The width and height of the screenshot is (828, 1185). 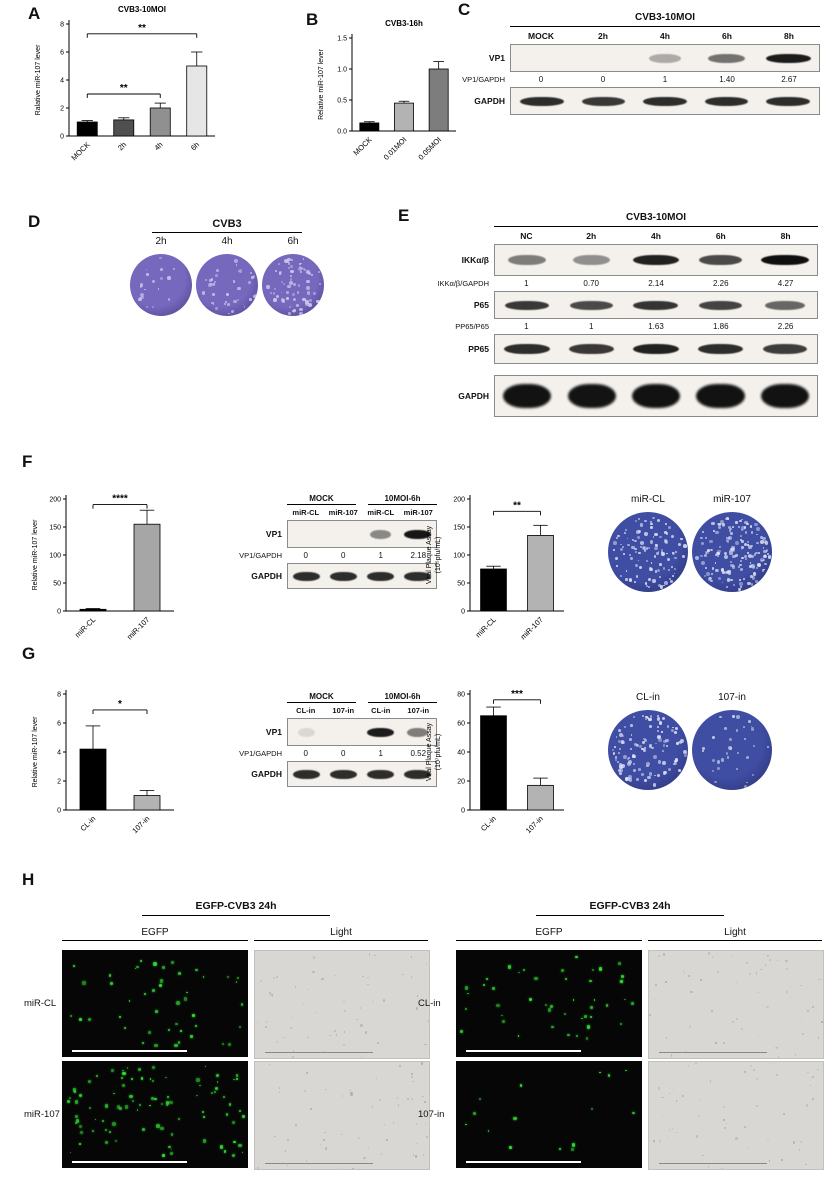 What do you see at coordinates (342, 101) in the screenshot?
I see `y-tick-label: 0.5` at bounding box center [342, 101].